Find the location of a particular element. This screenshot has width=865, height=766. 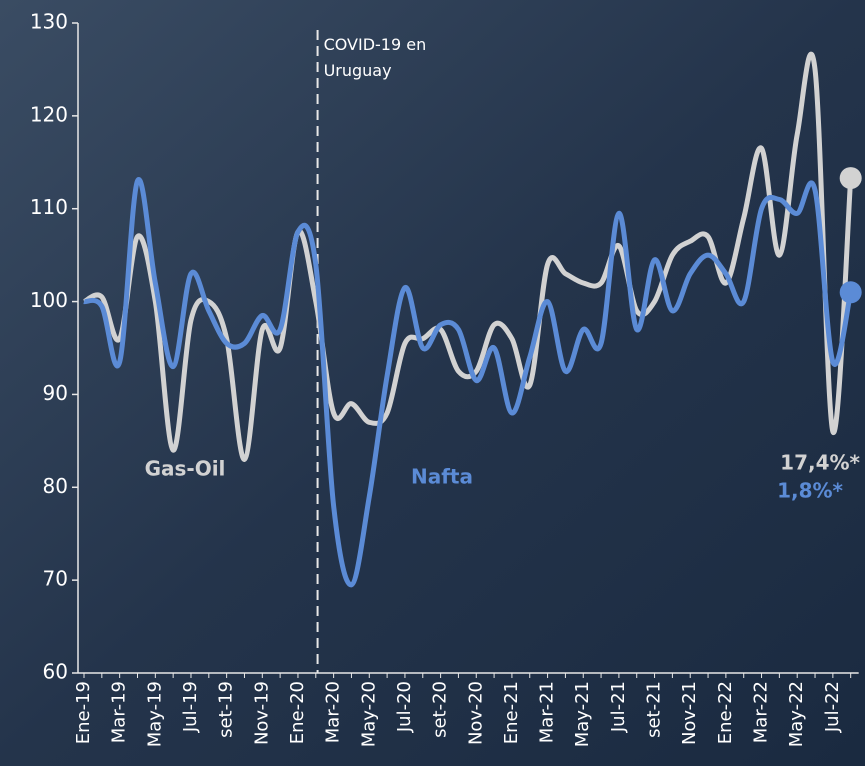

x-tick-label: Jul-21 is located at coordinates (618, 707).